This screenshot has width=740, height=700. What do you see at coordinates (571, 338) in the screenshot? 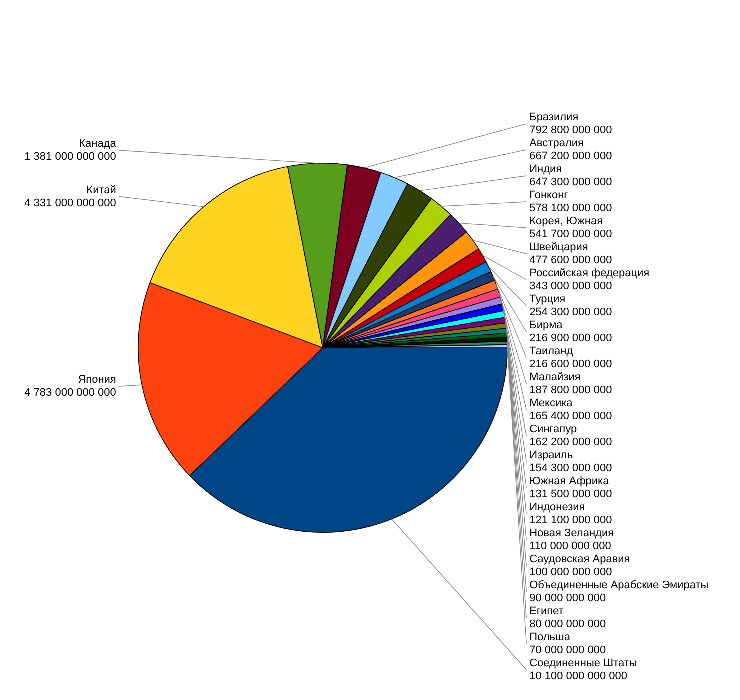
I see `data-label: 216 900 000 000` at bounding box center [571, 338].